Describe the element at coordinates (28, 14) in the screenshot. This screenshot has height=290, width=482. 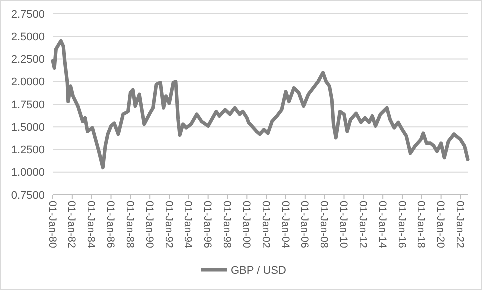
I see `y-tick-label: 2.7500` at that location.